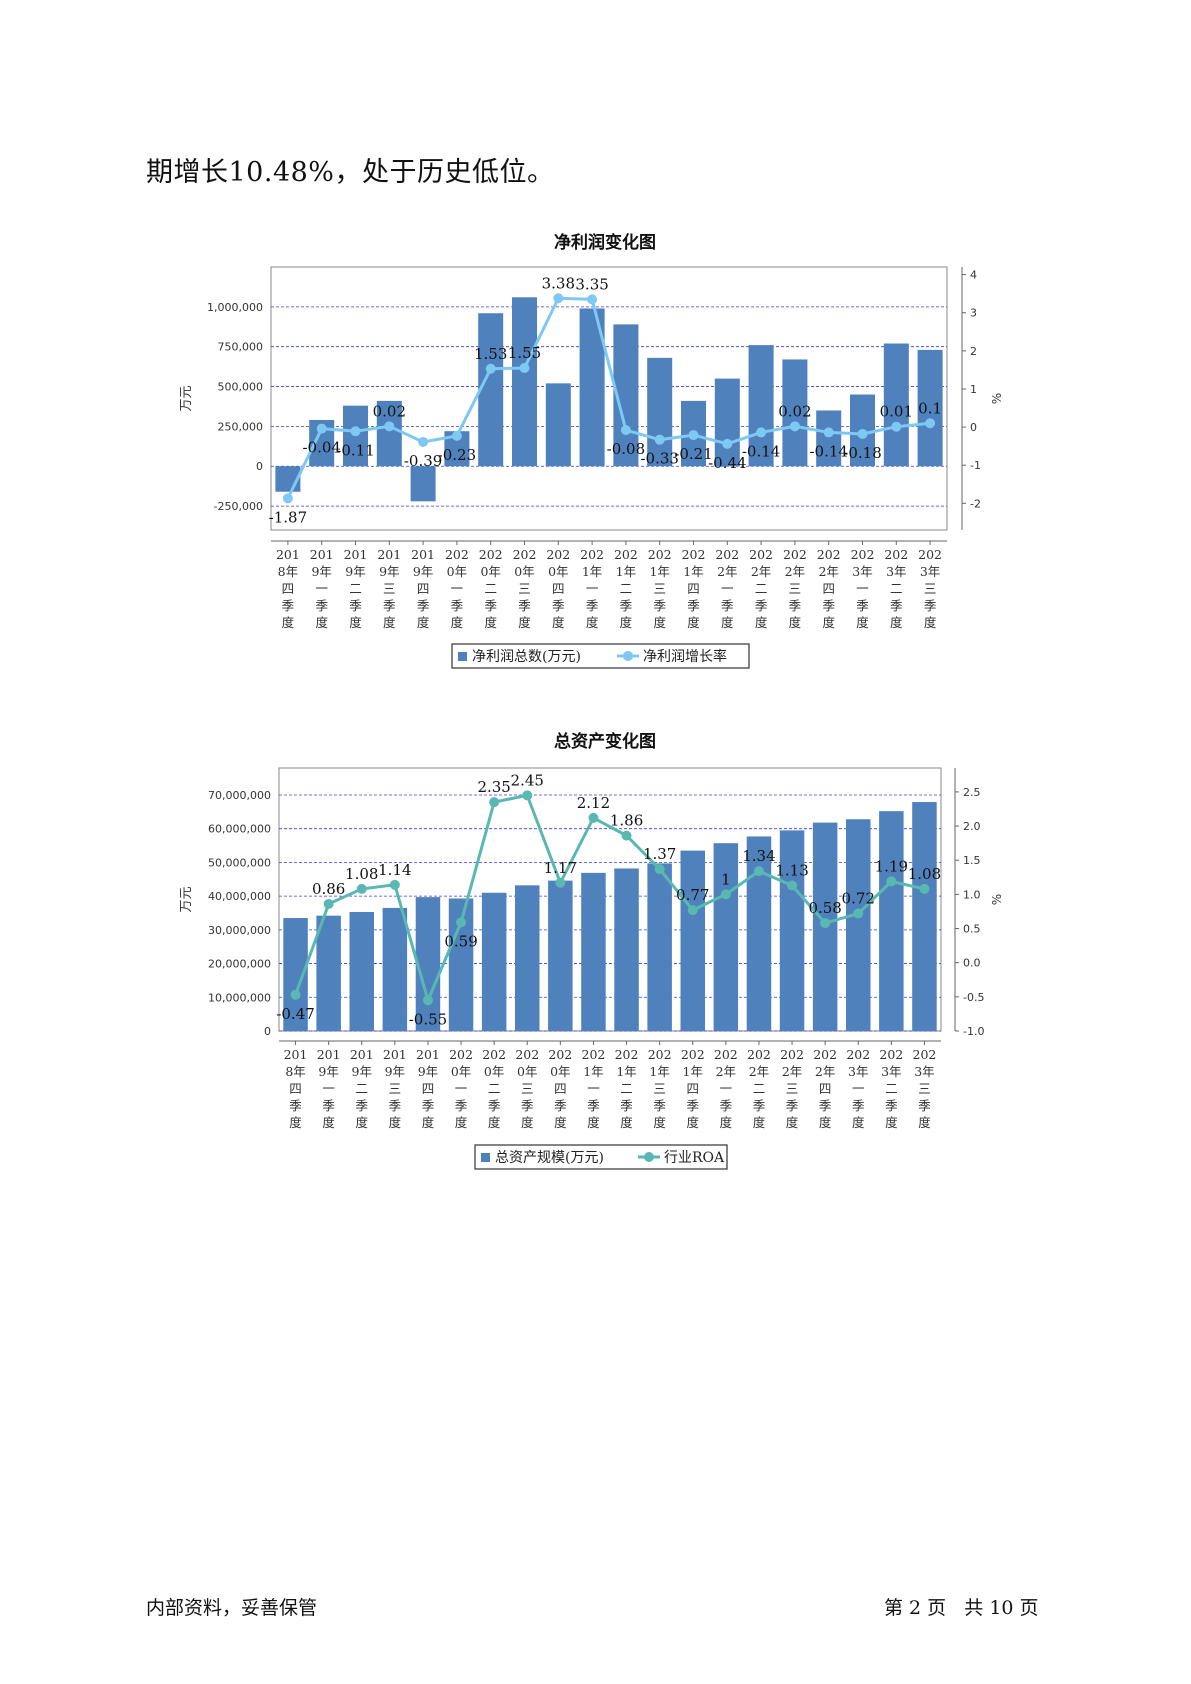 The image size is (1191, 1684). What do you see at coordinates (862, 453) in the screenshot?
I see `data-label: -0.18` at bounding box center [862, 453].